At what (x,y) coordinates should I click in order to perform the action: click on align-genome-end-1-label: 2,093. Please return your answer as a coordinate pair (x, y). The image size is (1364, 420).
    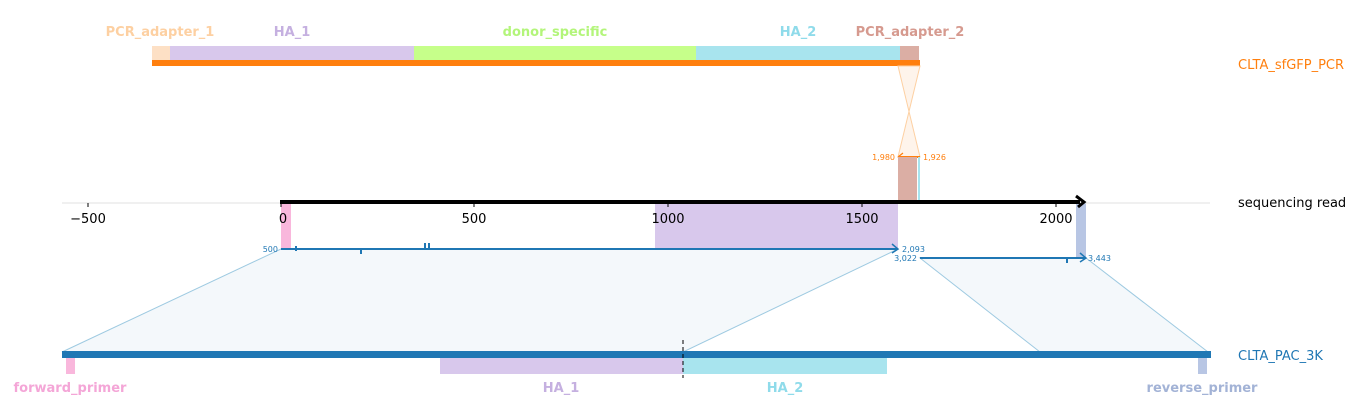
    Looking at the image, I should click on (913, 249).